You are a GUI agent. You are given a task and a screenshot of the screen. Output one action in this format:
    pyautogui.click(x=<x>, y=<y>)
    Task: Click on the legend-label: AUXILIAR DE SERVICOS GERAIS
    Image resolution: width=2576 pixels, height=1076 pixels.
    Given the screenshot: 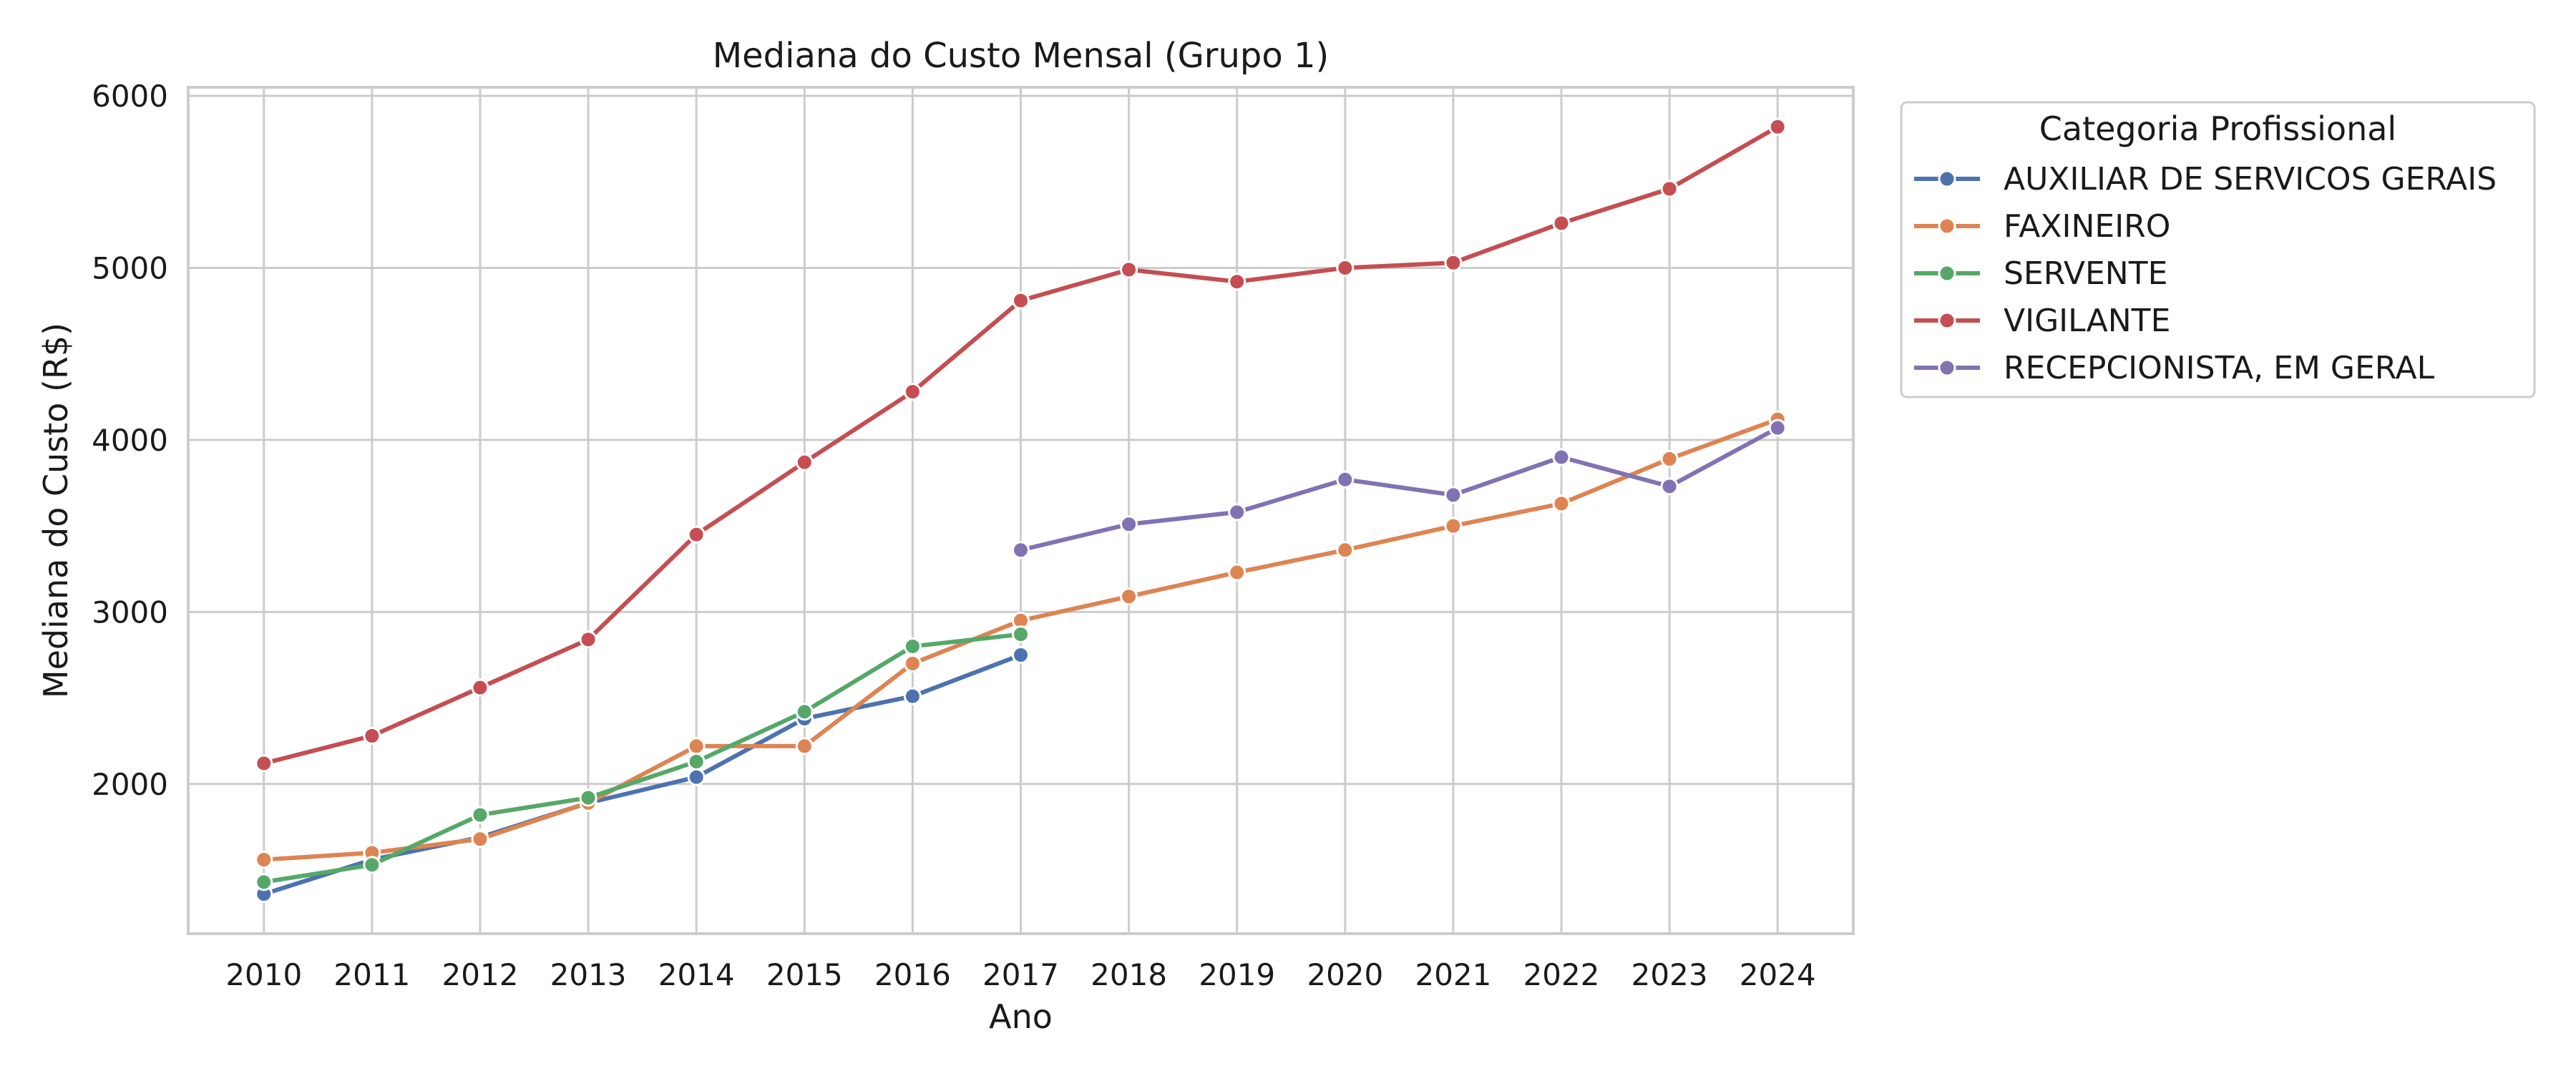 What is the action you would take?
    pyautogui.click(x=2250, y=179)
    